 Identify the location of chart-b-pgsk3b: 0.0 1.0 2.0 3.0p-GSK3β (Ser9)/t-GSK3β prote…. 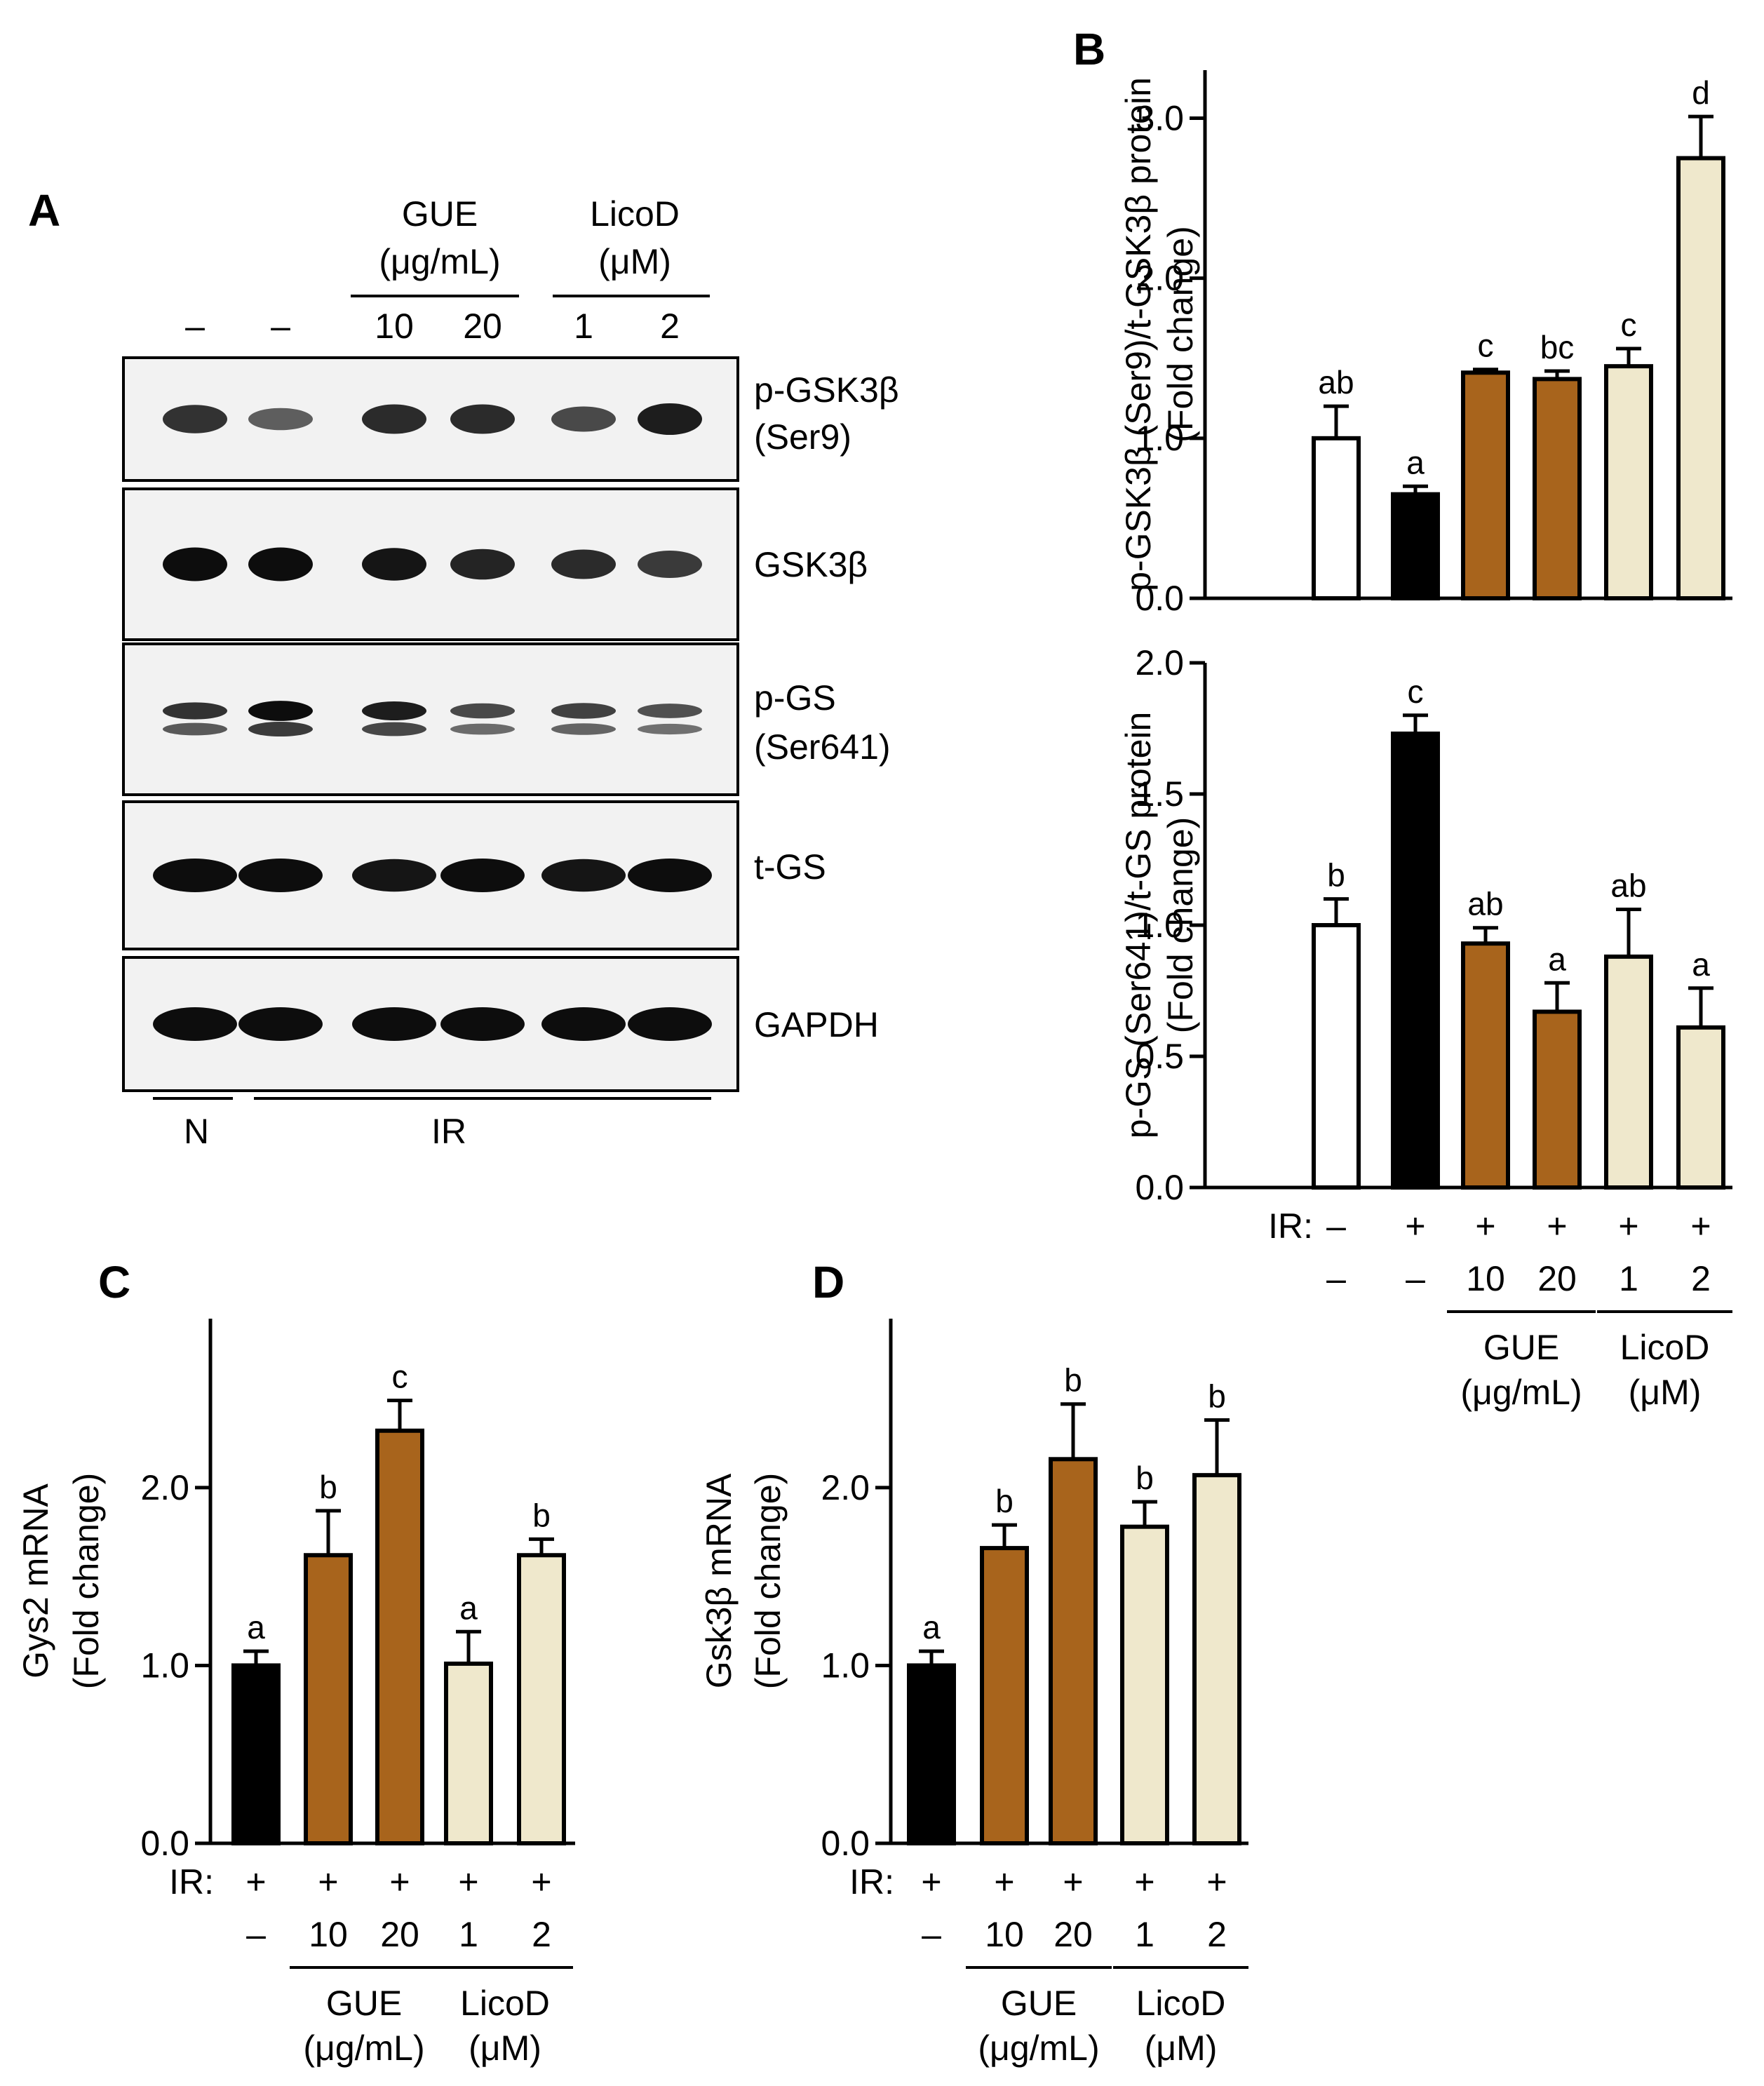
(1425, 344).